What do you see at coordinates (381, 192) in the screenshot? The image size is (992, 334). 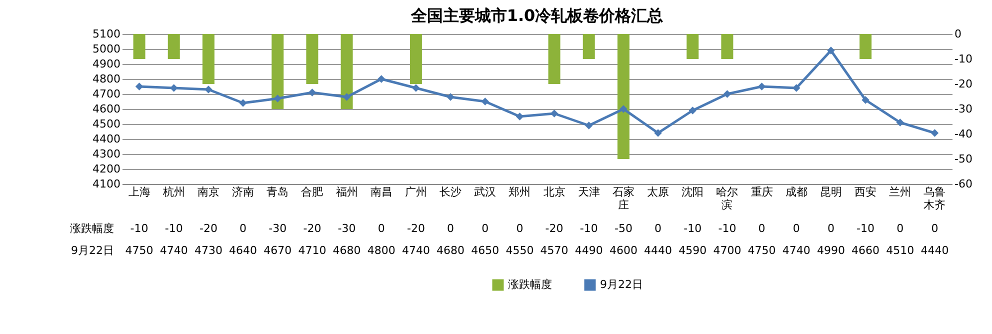 I see `x-tick-label: 南昌` at bounding box center [381, 192].